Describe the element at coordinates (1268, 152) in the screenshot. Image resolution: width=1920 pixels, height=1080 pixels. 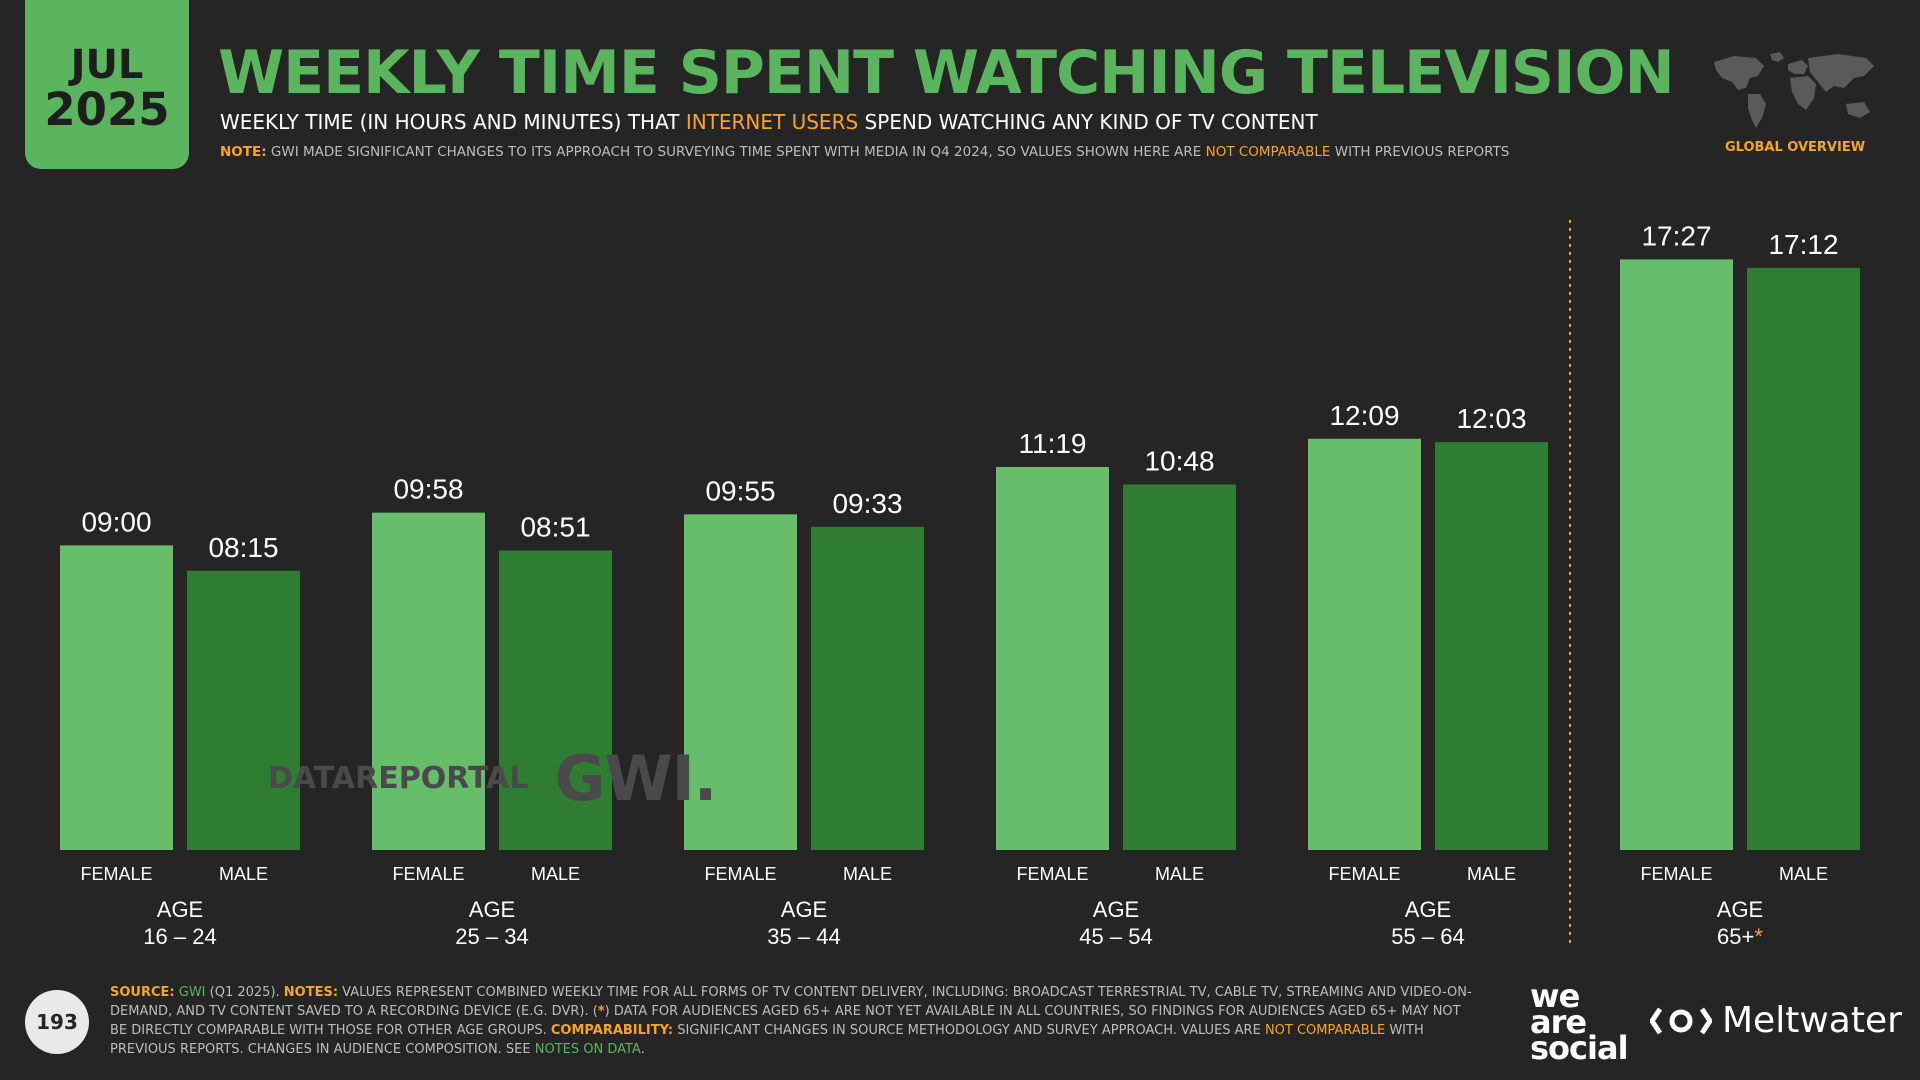
I see `note-highlight: NOT COMPARABLE` at that location.